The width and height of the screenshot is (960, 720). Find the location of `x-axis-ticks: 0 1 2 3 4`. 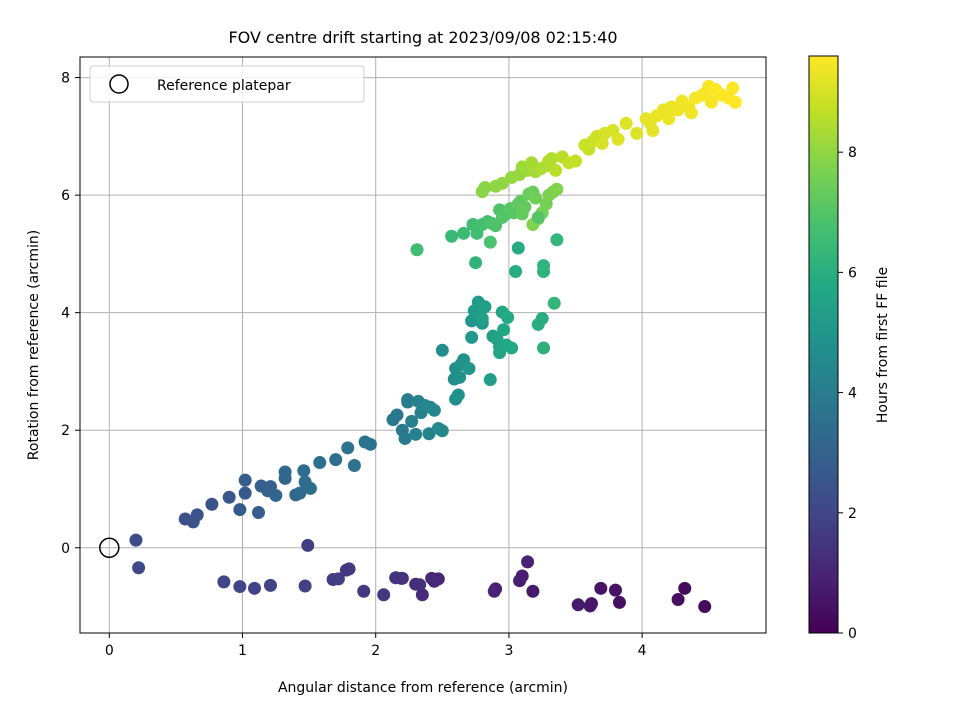

x-axis-ticks: 0 1 2 3 4 is located at coordinates (376, 646).